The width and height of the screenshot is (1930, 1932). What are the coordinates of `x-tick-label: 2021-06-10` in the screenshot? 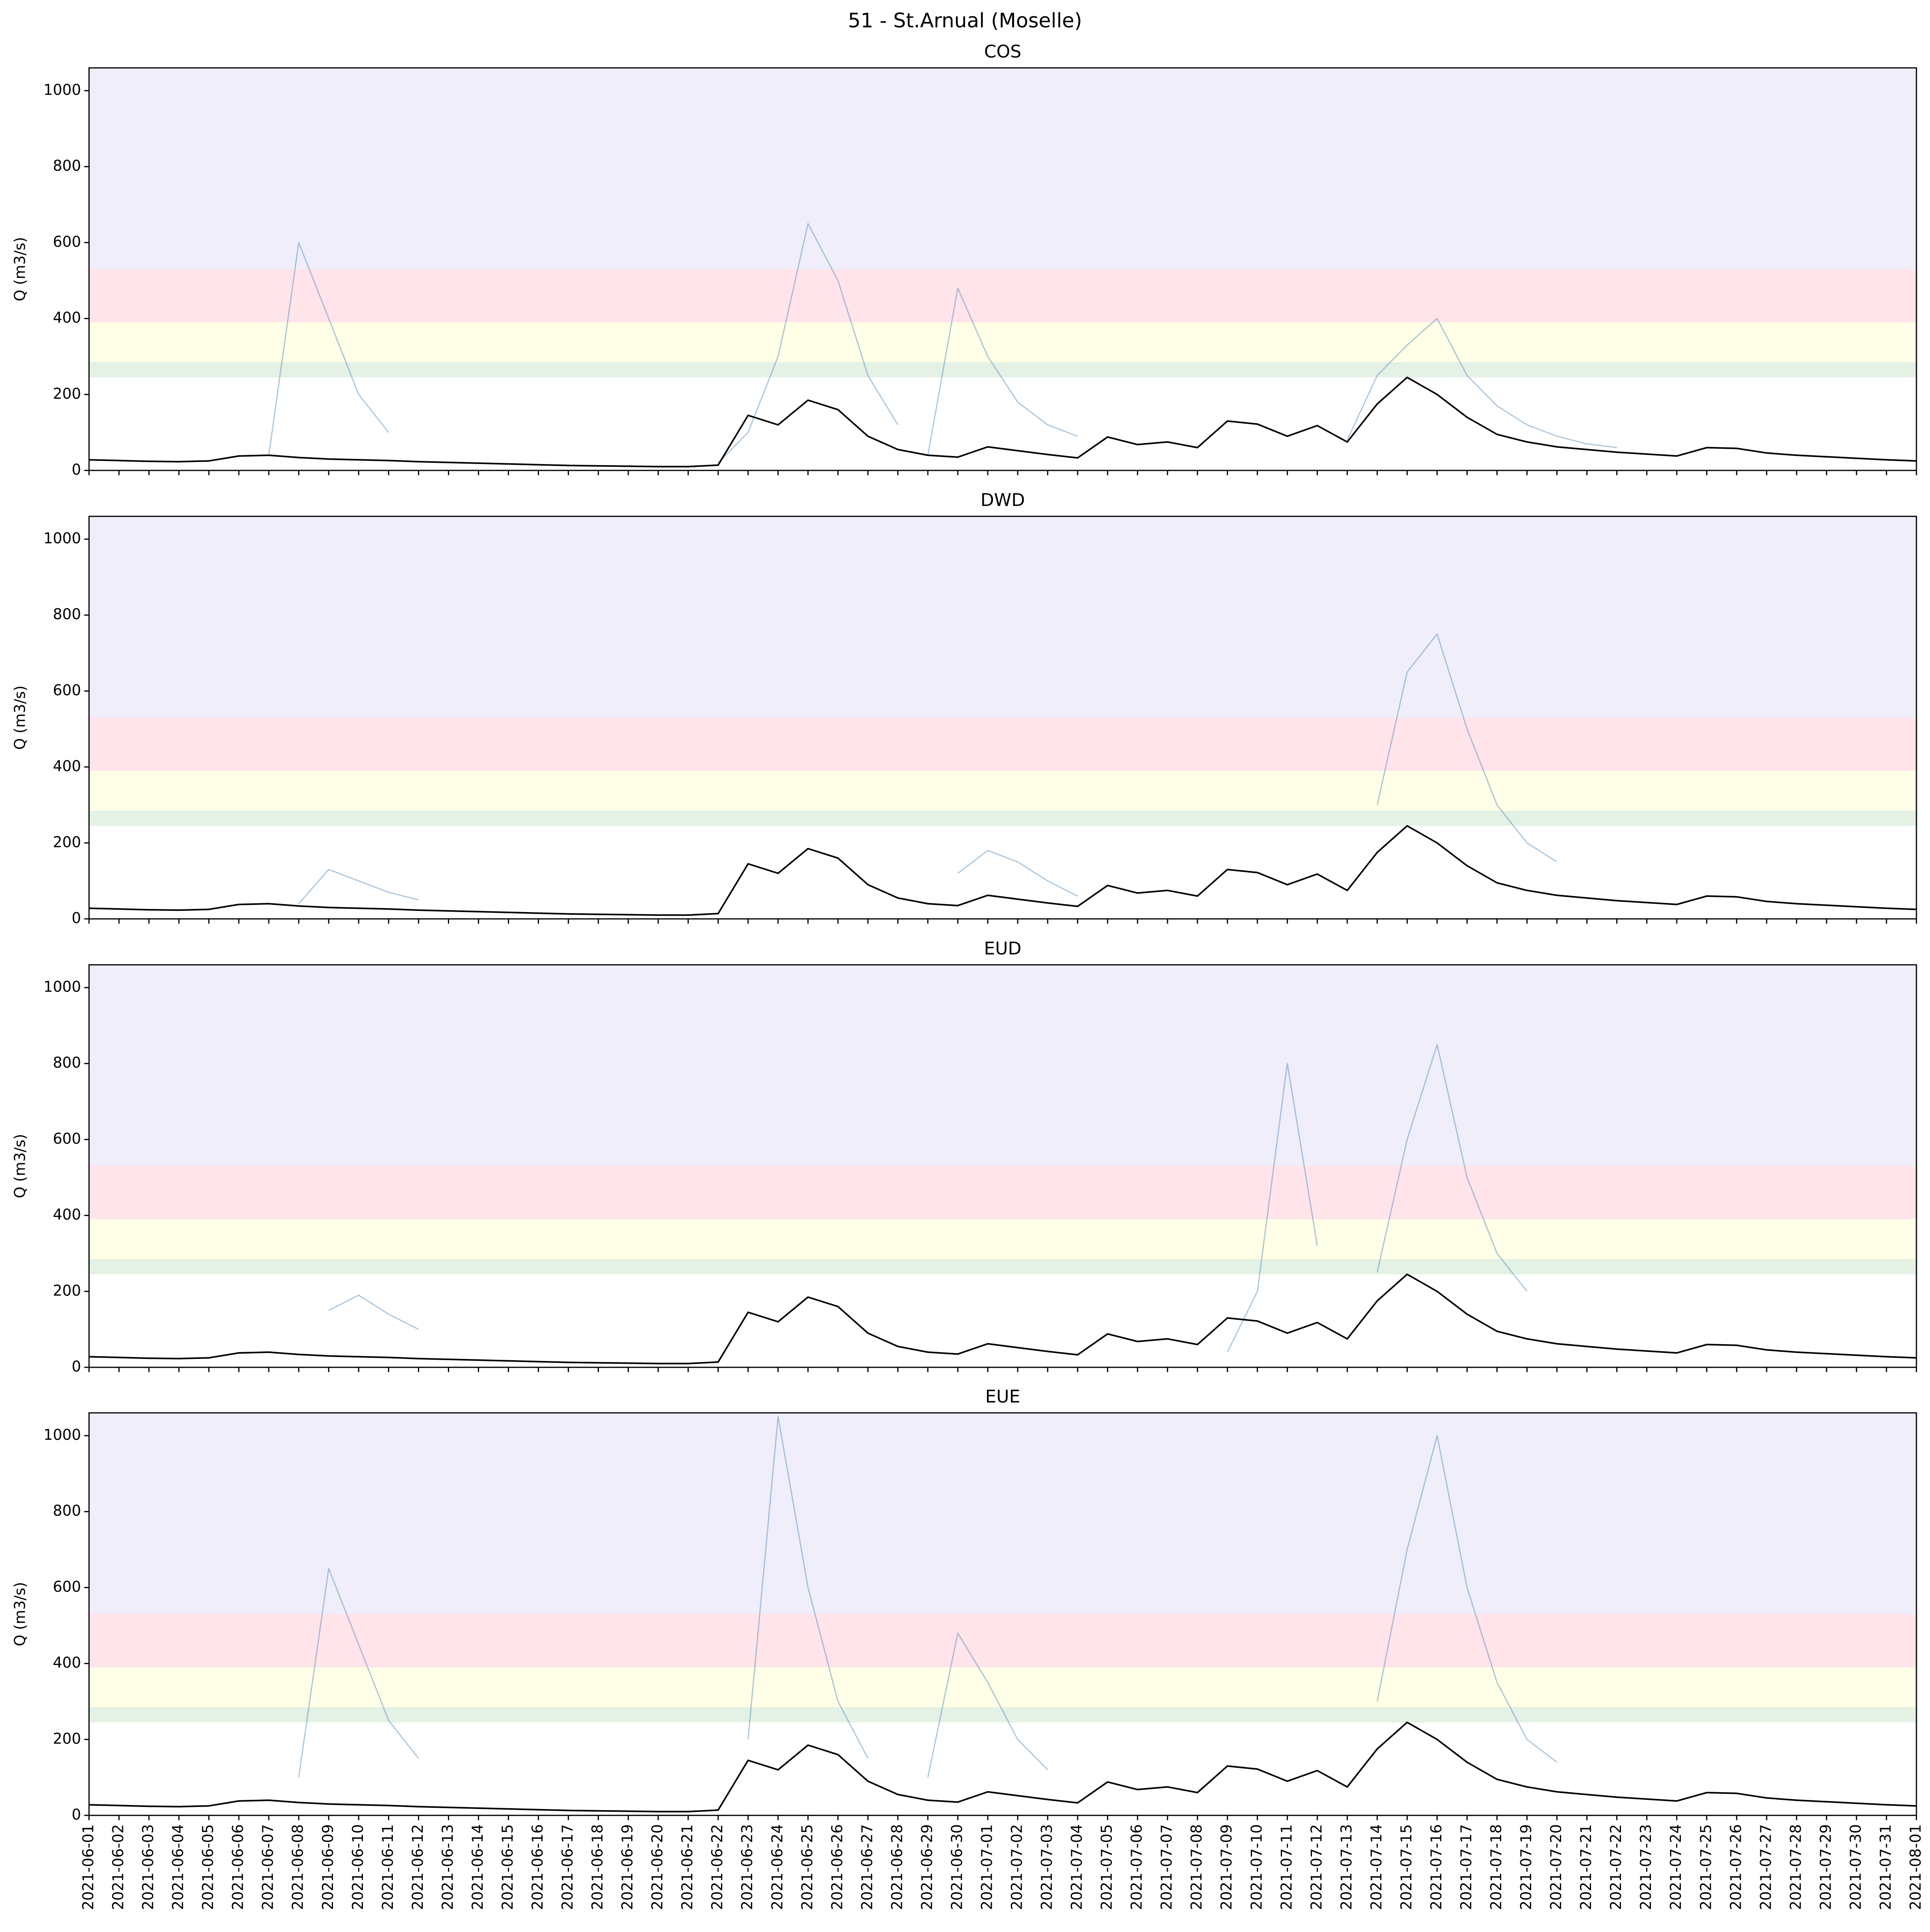 It's located at (358, 1867).